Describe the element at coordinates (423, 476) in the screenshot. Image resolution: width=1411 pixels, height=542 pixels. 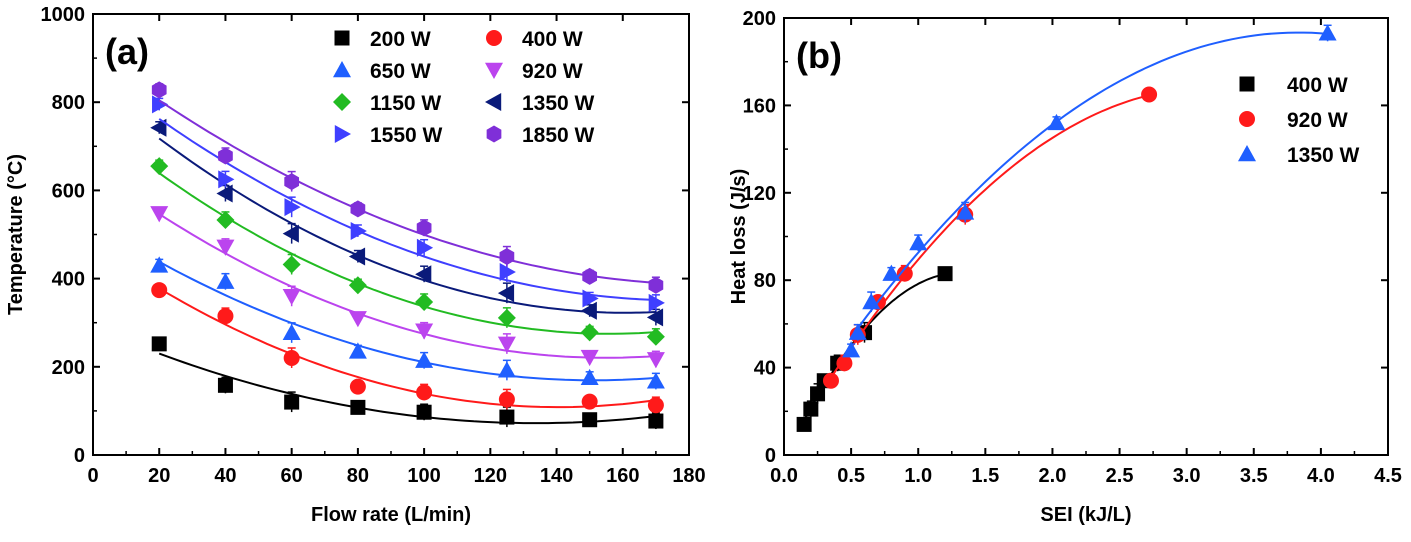
I see `x-tick-label: 100` at that location.